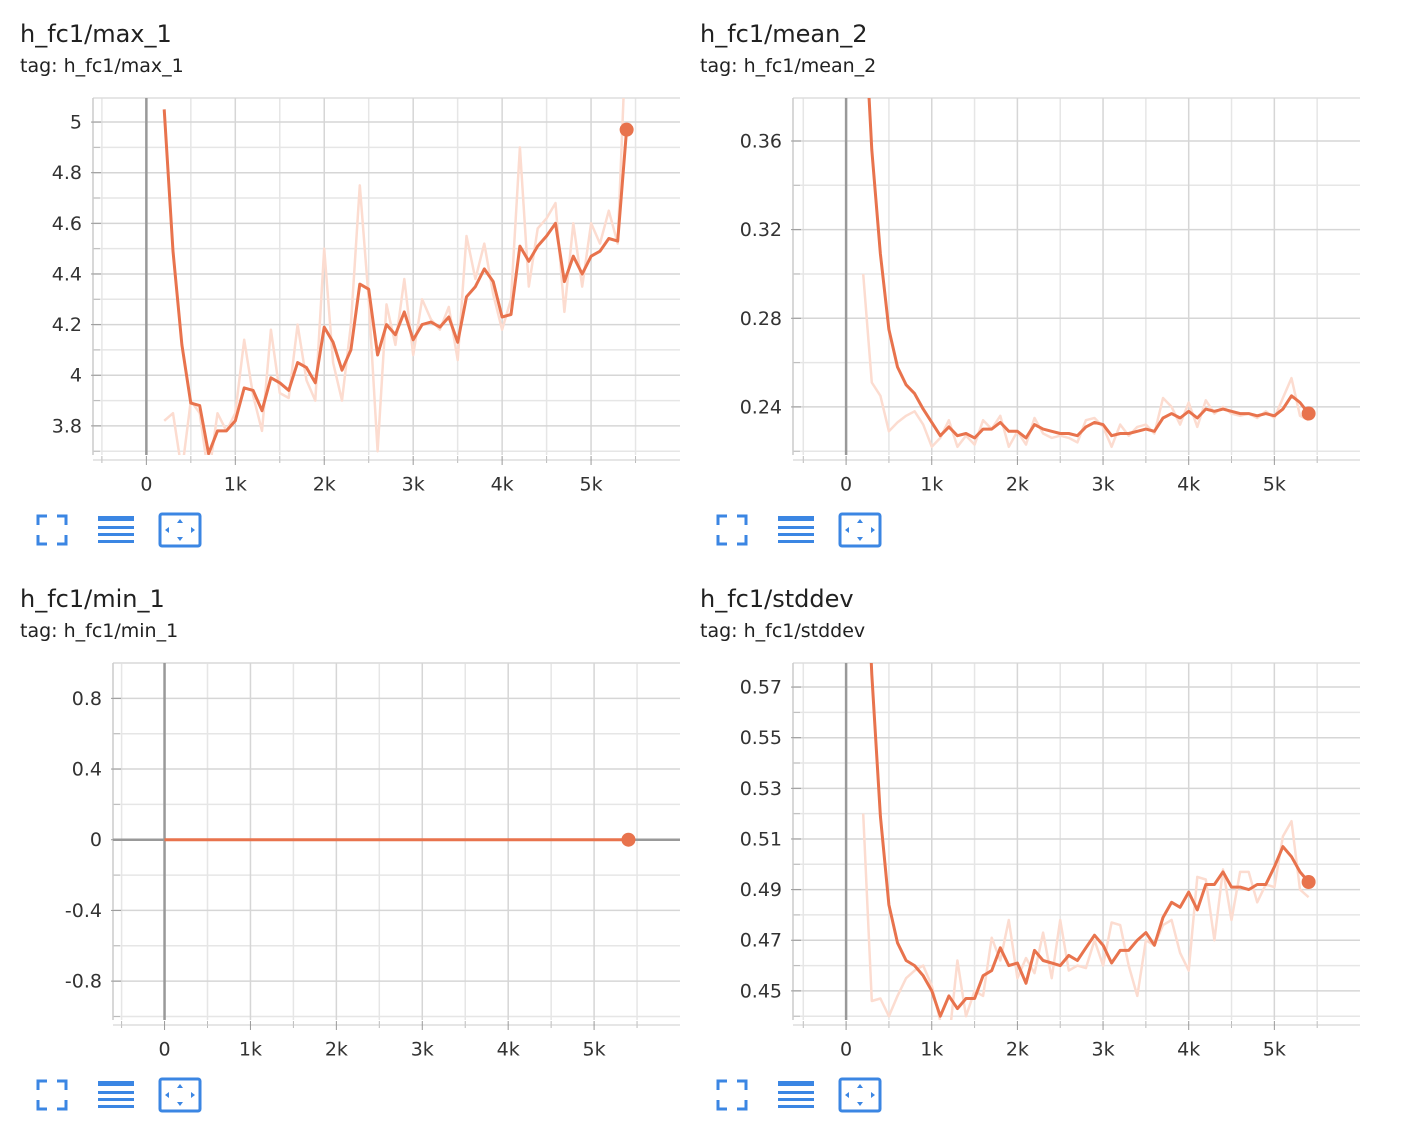  I want to click on y-tick-label: -0.4, so click(83, 911).